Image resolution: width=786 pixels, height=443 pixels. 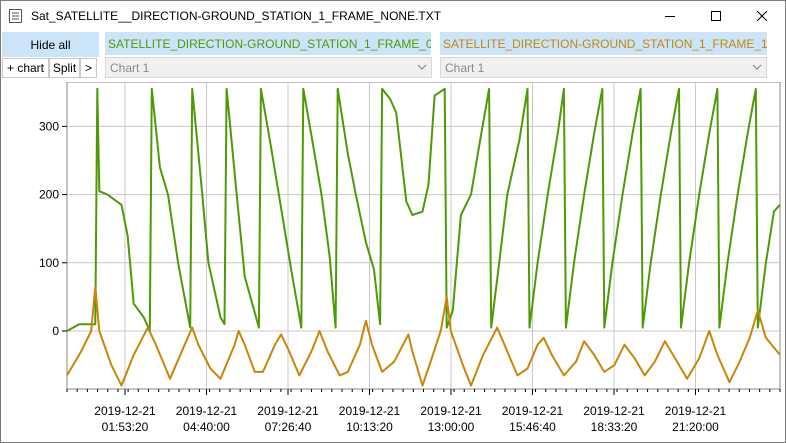 I want to click on series-0-chart-select-value: Chart 1, so click(x=130, y=67).